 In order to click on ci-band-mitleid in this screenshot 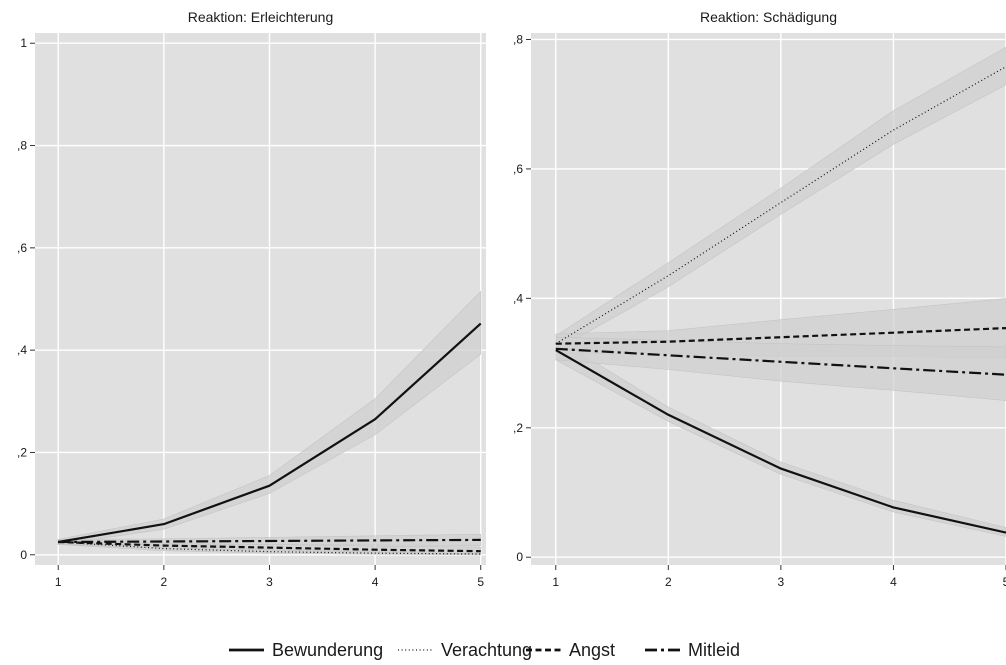, I will do `click(780, 368)`.